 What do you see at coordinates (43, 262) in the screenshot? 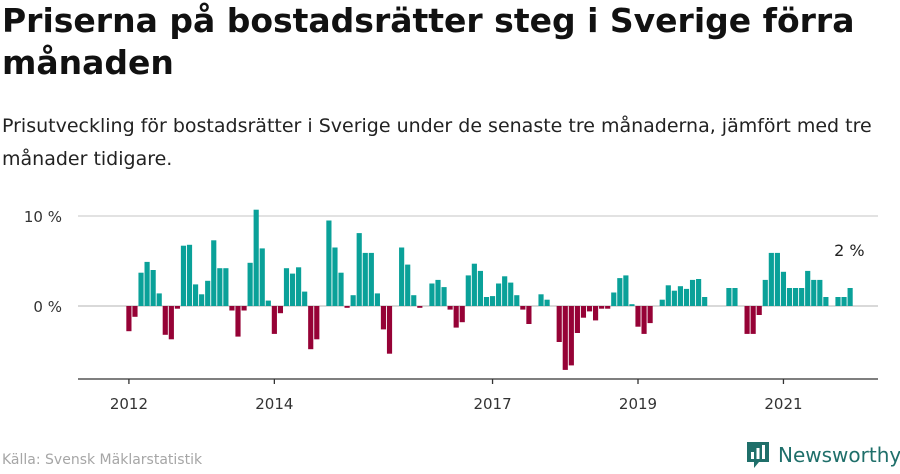
I see `y-axis-labels: 0 % 10 %` at bounding box center [43, 262].